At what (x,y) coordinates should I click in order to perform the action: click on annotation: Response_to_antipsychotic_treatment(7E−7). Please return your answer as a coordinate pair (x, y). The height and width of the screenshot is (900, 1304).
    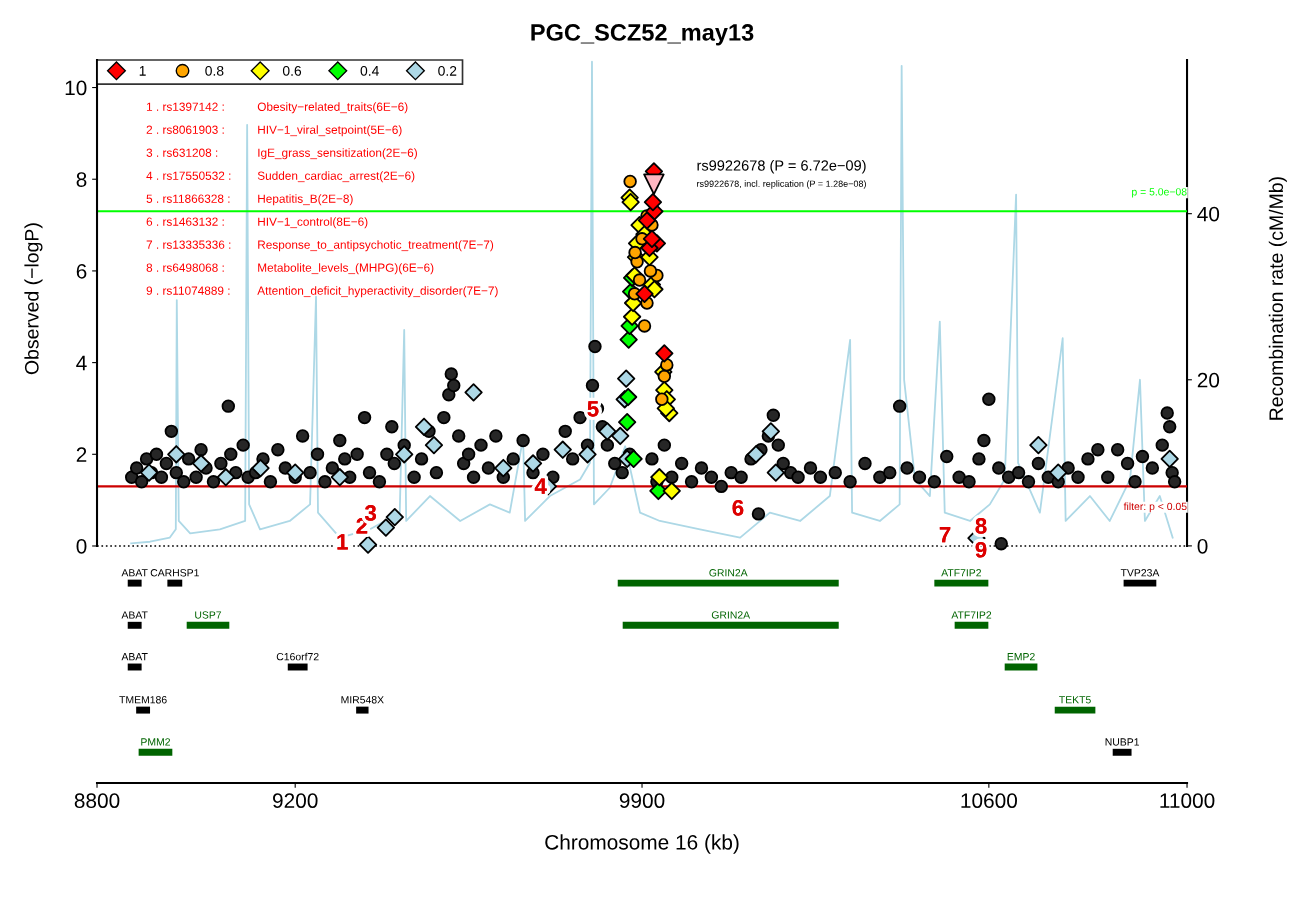
    Looking at the image, I should click on (376, 246).